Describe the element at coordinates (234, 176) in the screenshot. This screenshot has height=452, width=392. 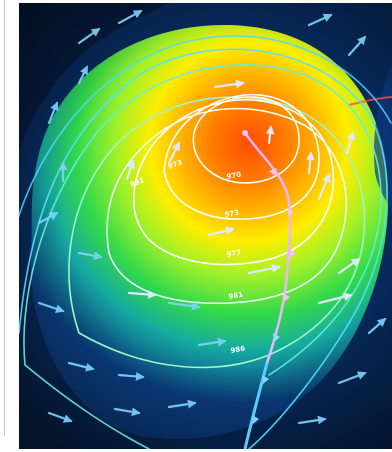
I see `isobar-label: 970` at that location.